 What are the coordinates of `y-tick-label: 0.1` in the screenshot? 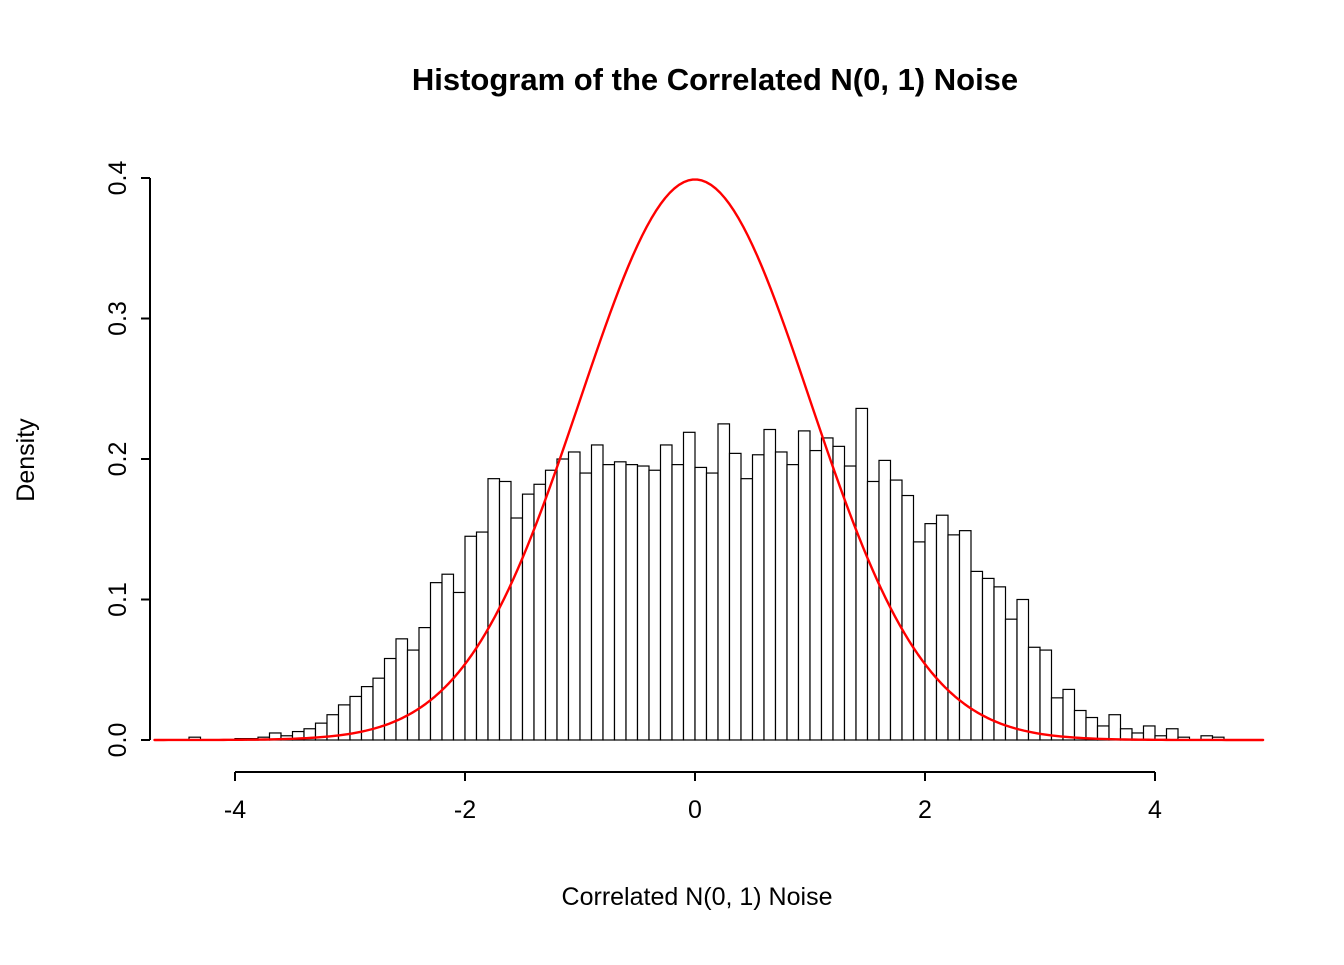 It's located at (118, 599).